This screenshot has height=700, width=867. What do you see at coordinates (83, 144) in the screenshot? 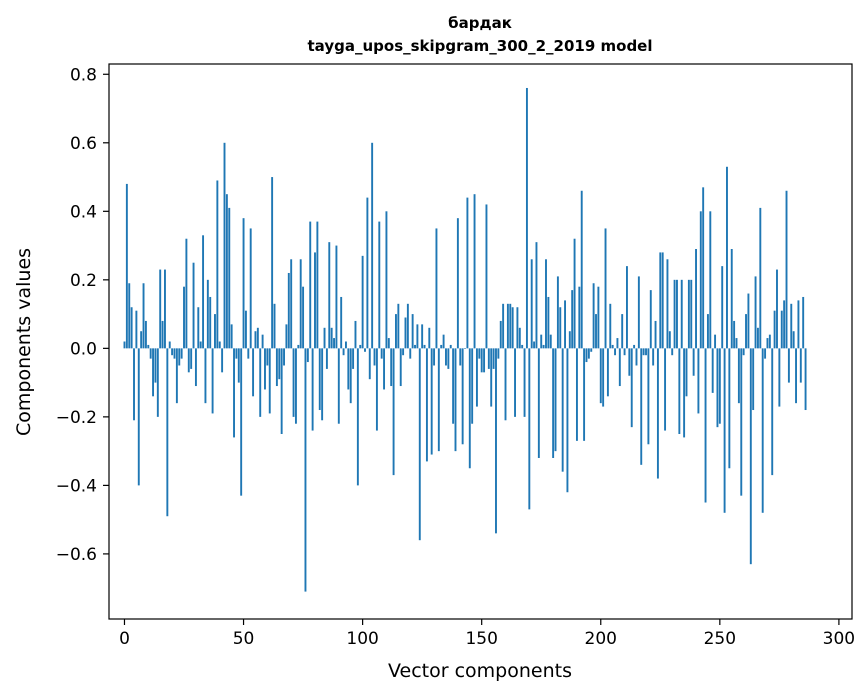
I see `y-tick-label: 0.6` at bounding box center [83, 144].